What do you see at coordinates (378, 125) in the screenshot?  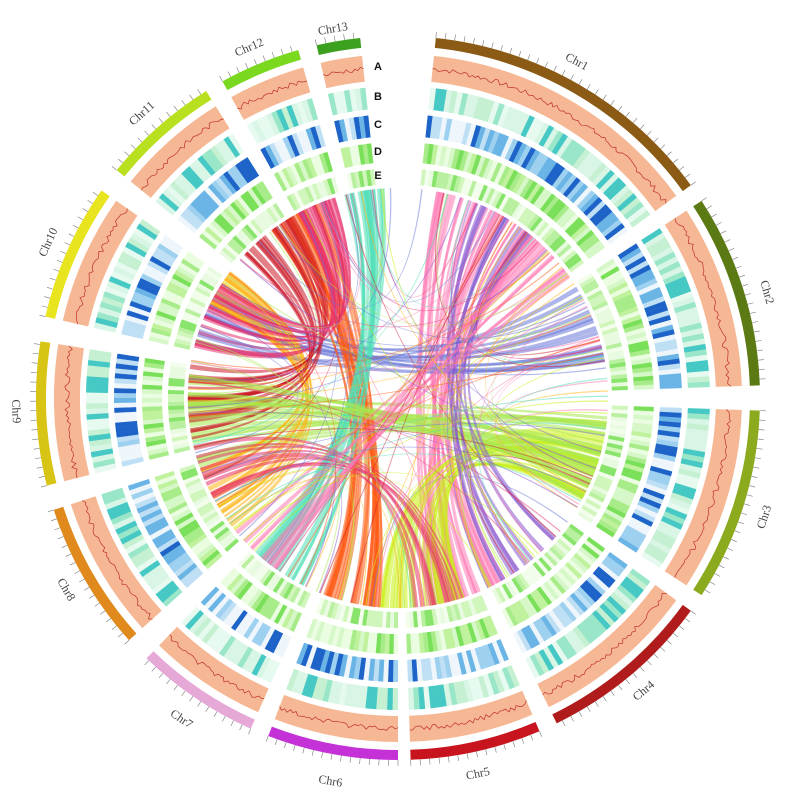 I see `track-label-c: C` at bounding box center [378, 125].